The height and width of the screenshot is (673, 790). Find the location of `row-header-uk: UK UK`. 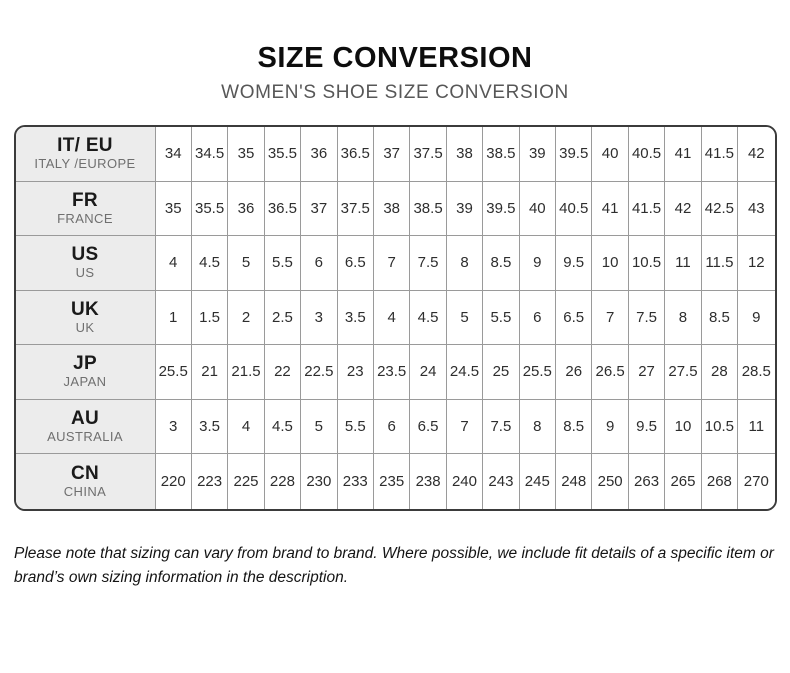

row-header-uk: UK UK is located at coordinates (85, 317).